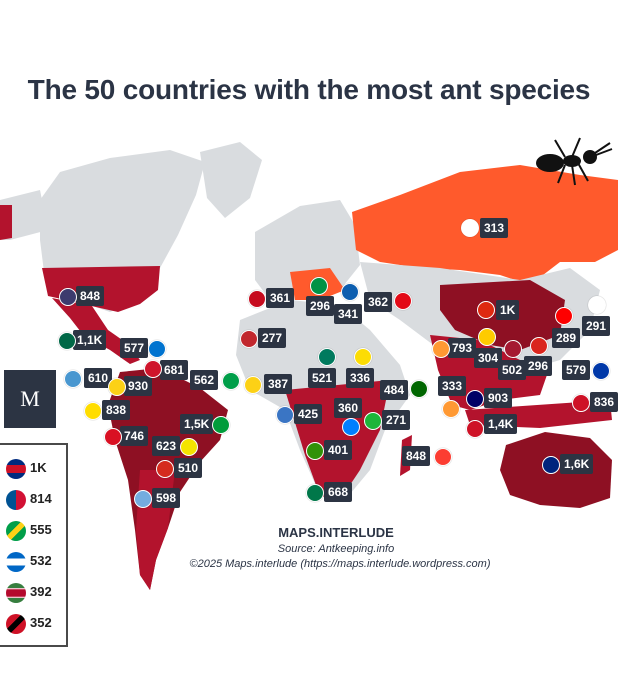  I want to click on label-peru: 746, so click(134, 436).